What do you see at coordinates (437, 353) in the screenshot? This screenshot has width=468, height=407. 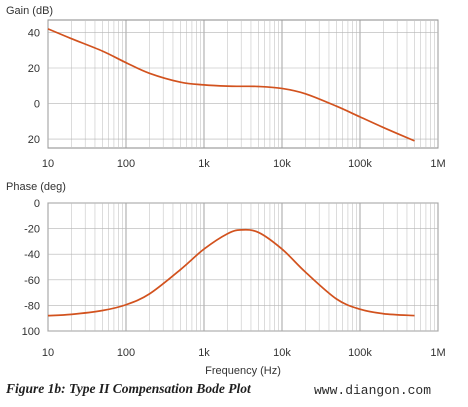 I see `chart1-x-tick-label: 1M` at bounding box center [437, 353].